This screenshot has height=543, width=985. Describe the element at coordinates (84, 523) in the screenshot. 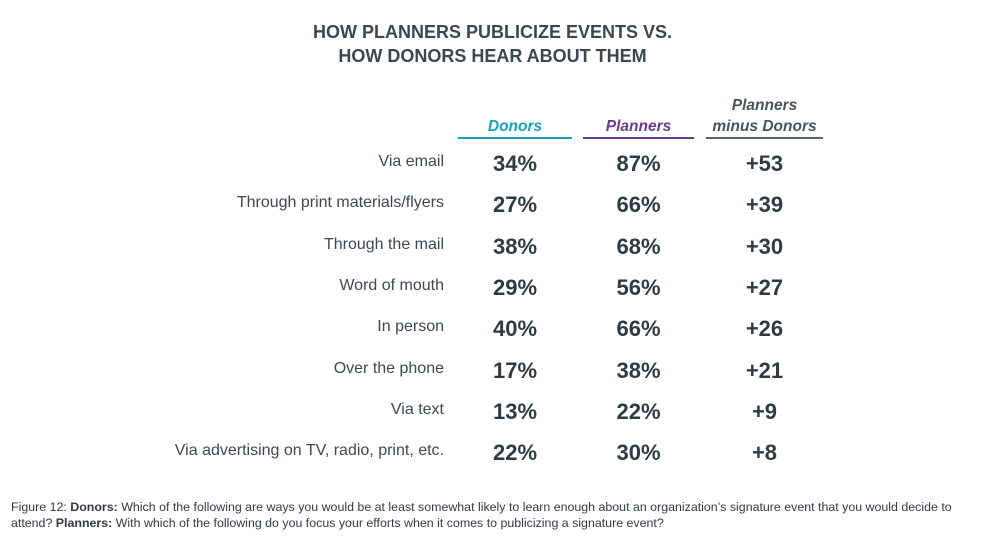

I see `footnote-planners-label: Planners:` at that location.